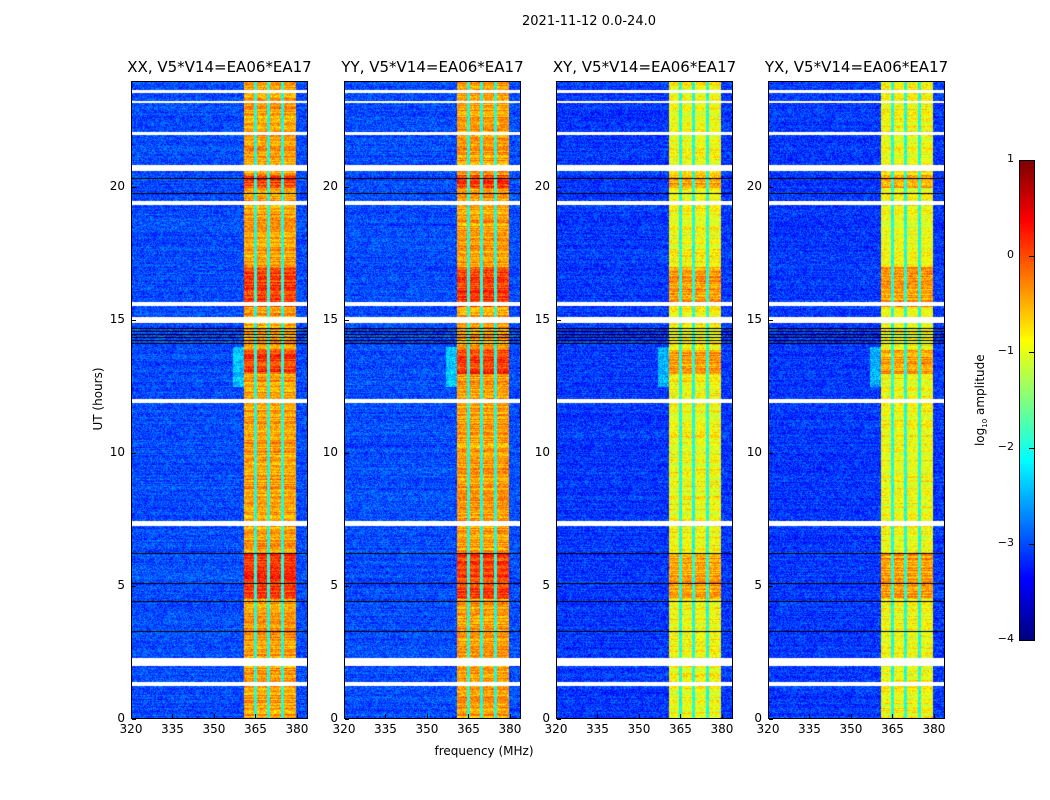 The height and width of the screenshot is (800, 1050). Describe the element at coordinates (432, 67) in the screenshot. I see `panel-title: YY, V5*V14=EA06*EA17` at that location.